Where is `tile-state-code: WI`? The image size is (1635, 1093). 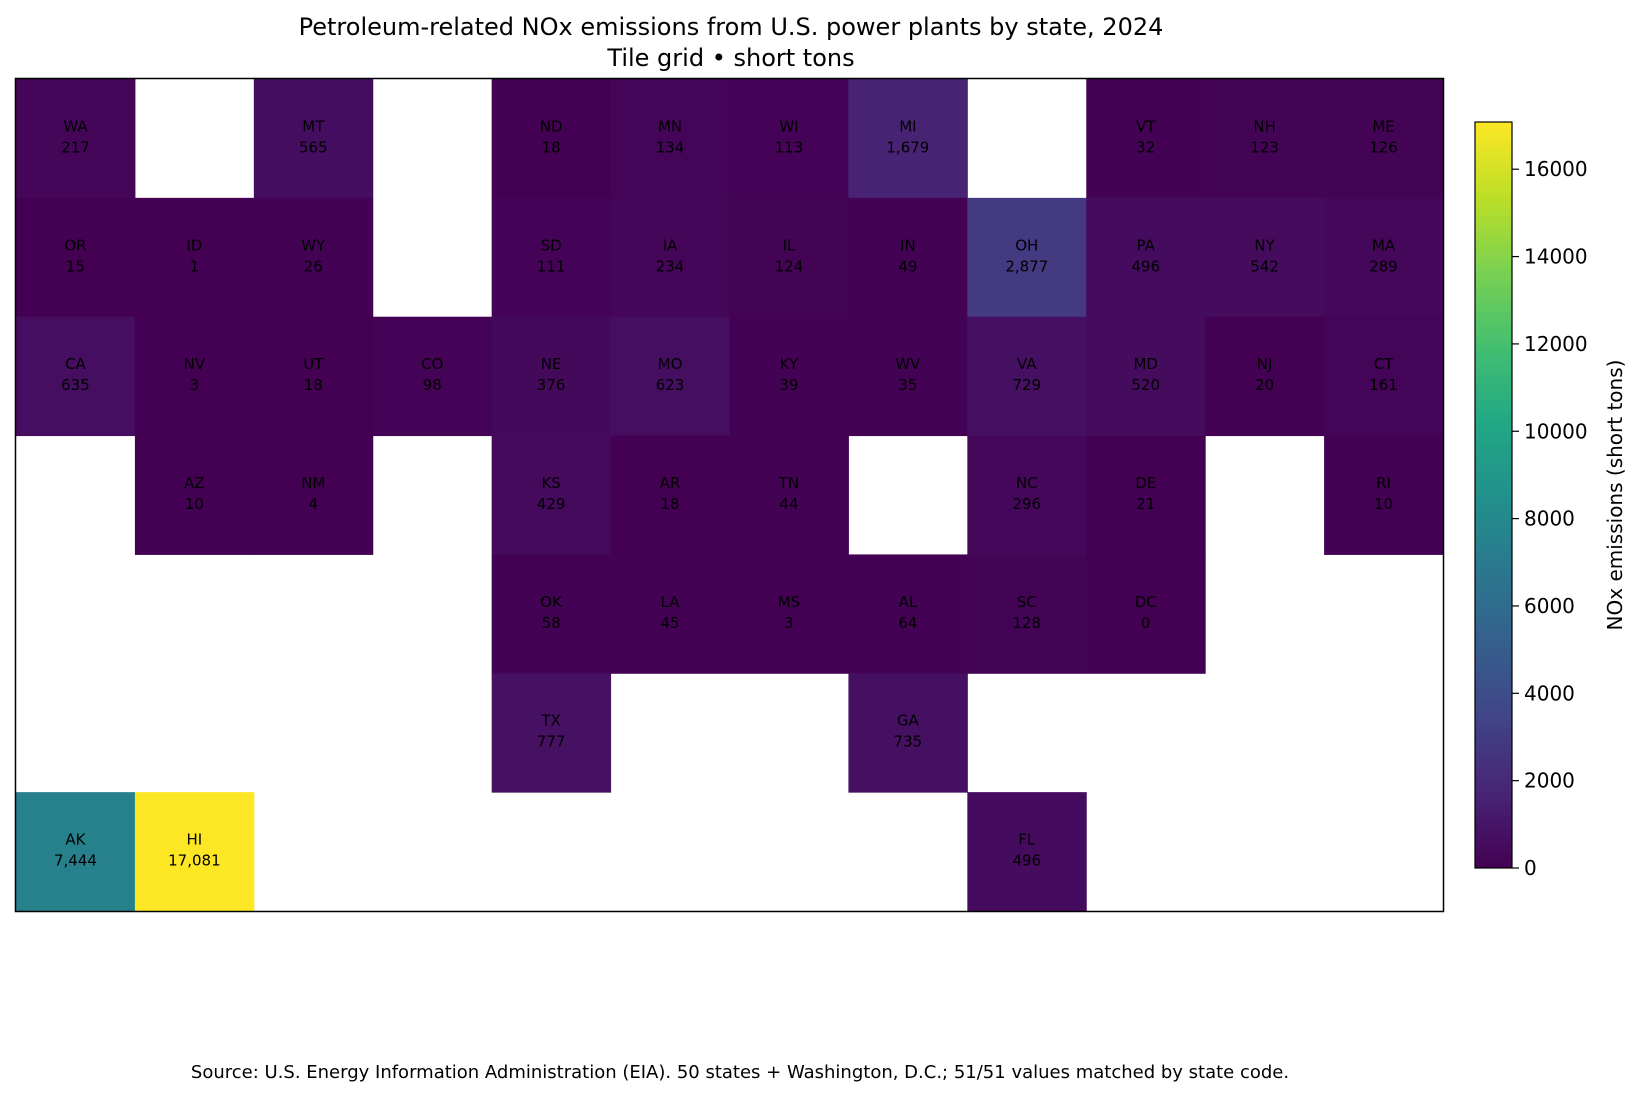 tile-state-code: WI is located at coordinates (788, 126).